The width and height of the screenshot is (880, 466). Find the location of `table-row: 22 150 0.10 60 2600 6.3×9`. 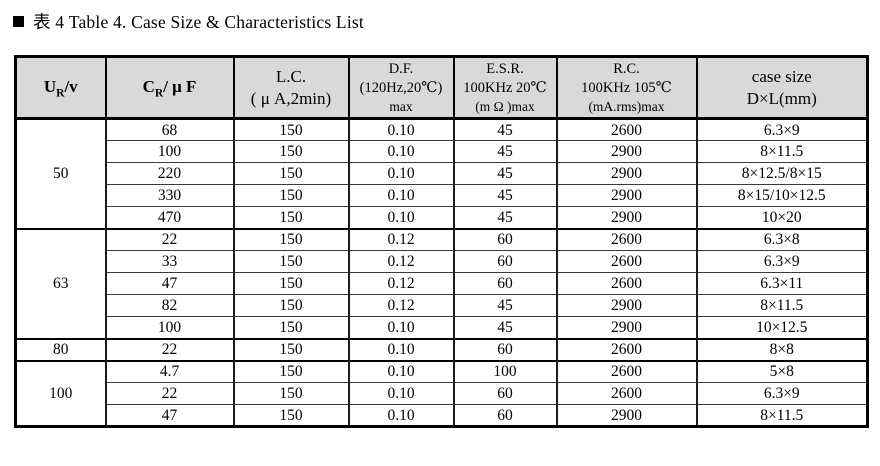

table-row: 22 150 0.10 60 2600 6.3×9 is located at coordinates (442, 394).